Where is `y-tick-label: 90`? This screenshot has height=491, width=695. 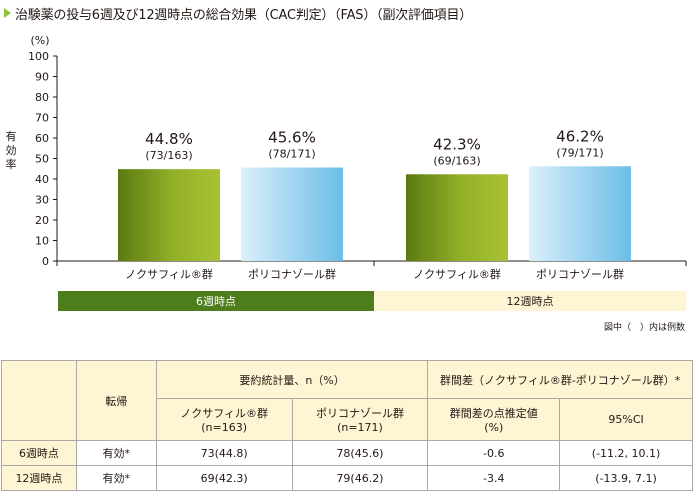
y-tick-label: 90 is located at coordinates (42, 77).